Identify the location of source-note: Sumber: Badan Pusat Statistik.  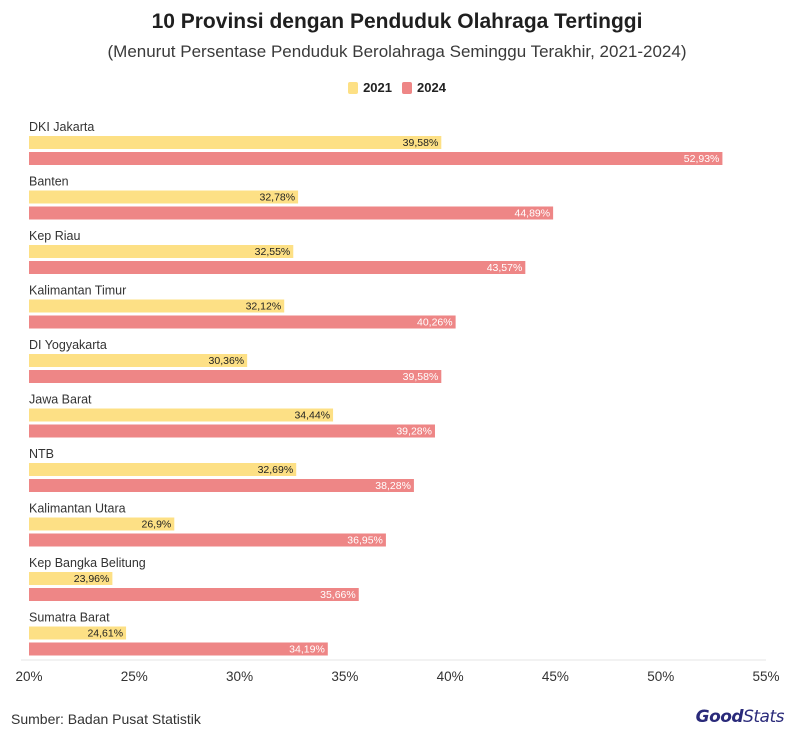
(106, 719).